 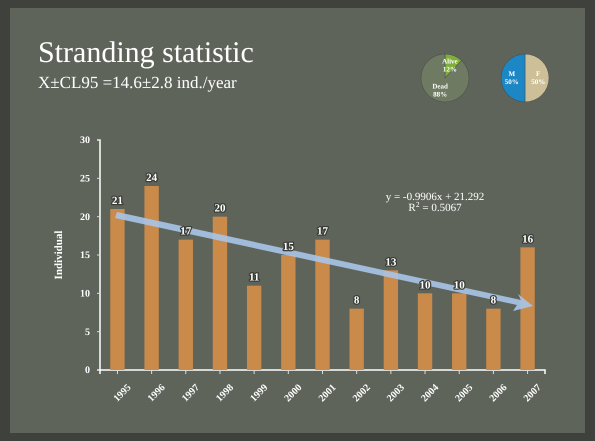 I want to click on data-label: 21, so click(x=117, y=201).